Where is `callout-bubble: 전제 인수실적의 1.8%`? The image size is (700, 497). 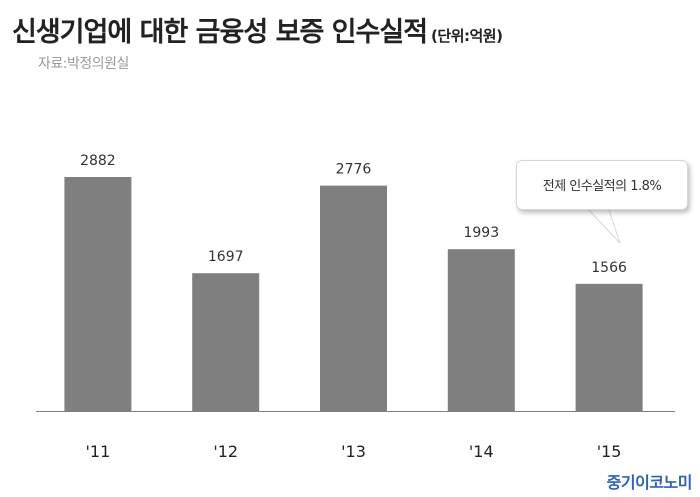
callout-bubble: 전제 인수실적의 1.8% is located at coordinates (602, 185).